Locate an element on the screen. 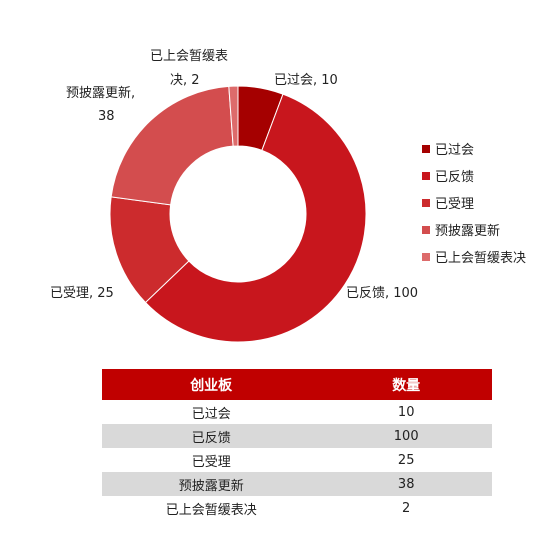  slice-yupilu is located at coordinates (172, 145).